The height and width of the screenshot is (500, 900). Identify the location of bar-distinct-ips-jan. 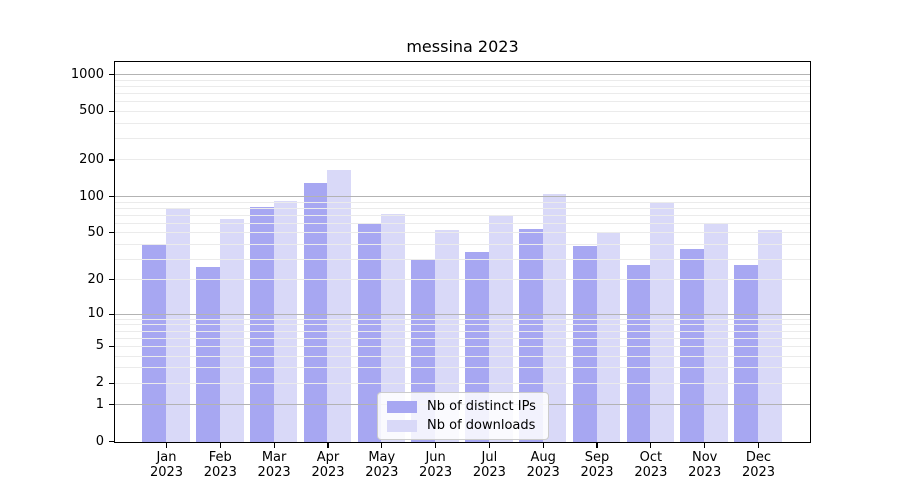
(154, 343).